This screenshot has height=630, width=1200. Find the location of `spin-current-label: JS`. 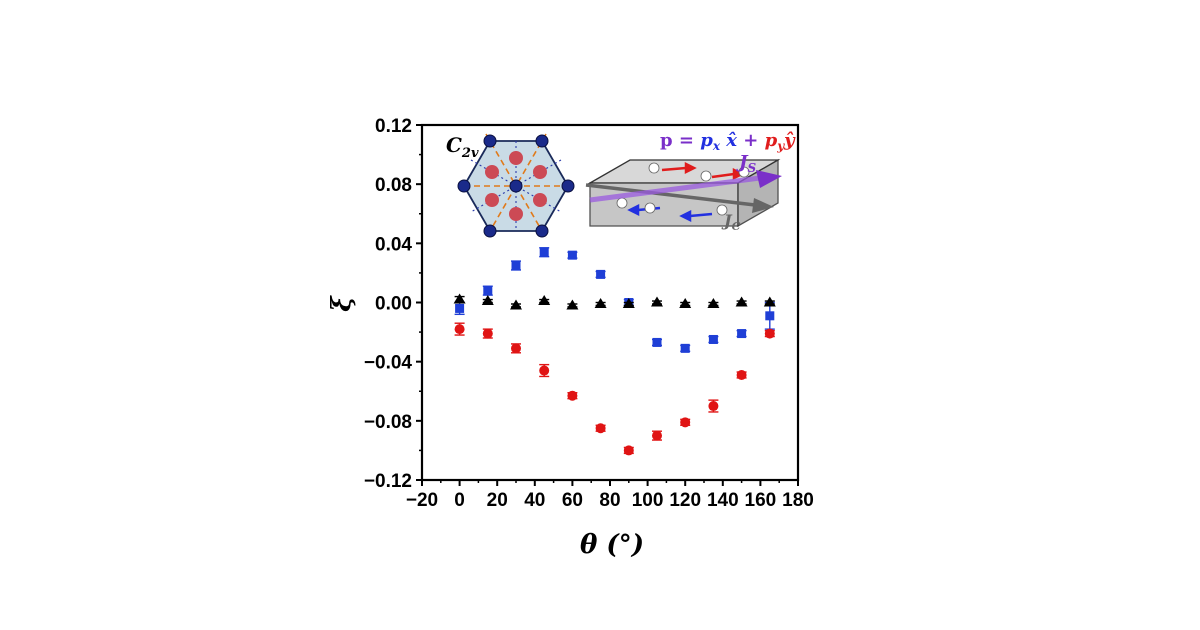

spin-current-label: JS is located at coordinates (746, 163).